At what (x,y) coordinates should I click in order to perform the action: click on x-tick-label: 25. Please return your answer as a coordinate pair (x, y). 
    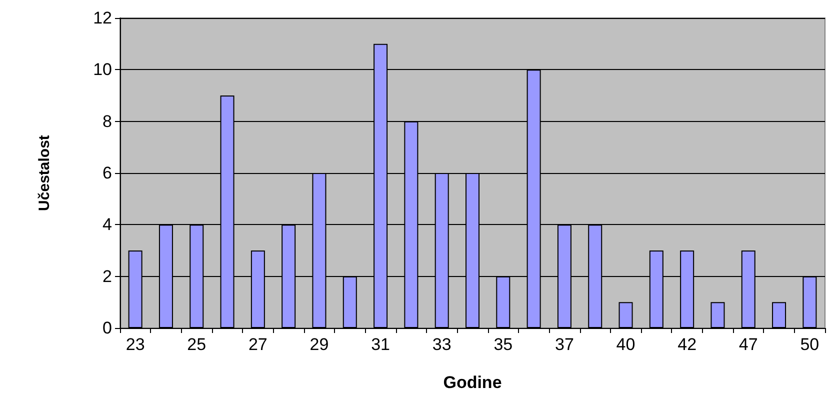
    Looking at the image, I should click on (196, 344).